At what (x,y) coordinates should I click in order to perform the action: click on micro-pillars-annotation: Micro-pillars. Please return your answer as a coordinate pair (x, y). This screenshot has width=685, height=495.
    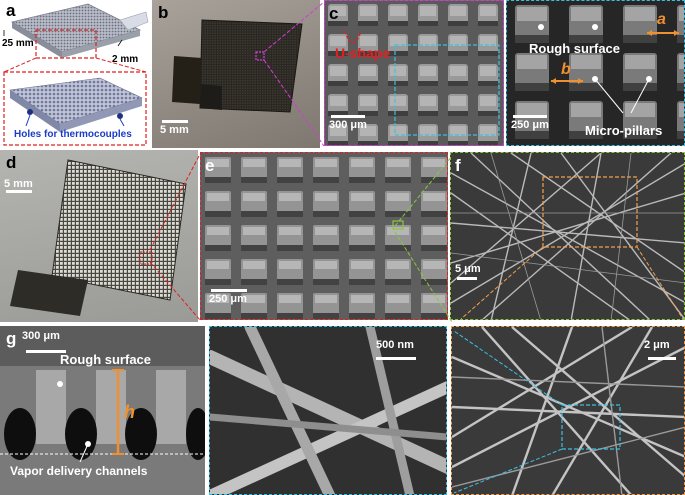
    Looking at the image, I should click on (624, 130).